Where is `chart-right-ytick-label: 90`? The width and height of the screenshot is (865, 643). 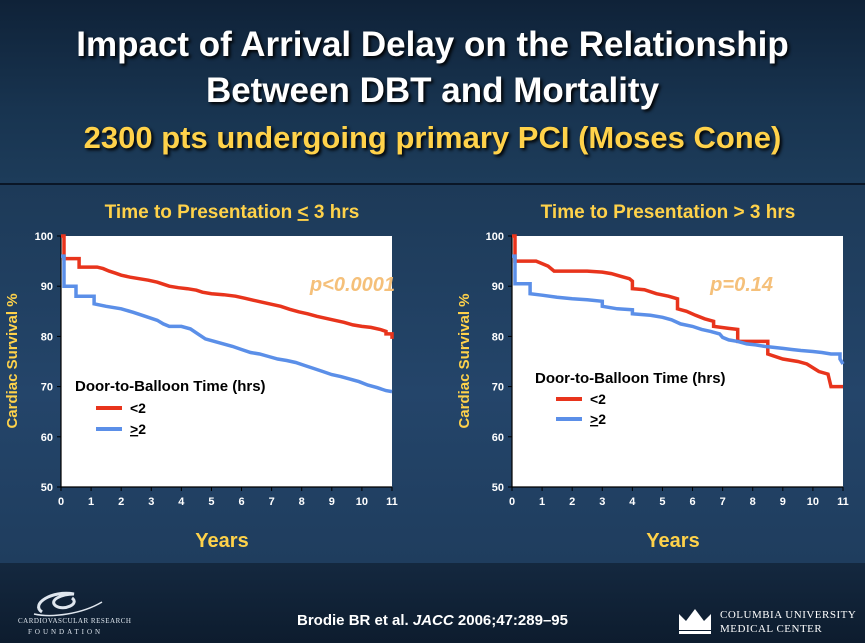
chart-right-ytick-label: 90 is located at coordinates (498, 287).